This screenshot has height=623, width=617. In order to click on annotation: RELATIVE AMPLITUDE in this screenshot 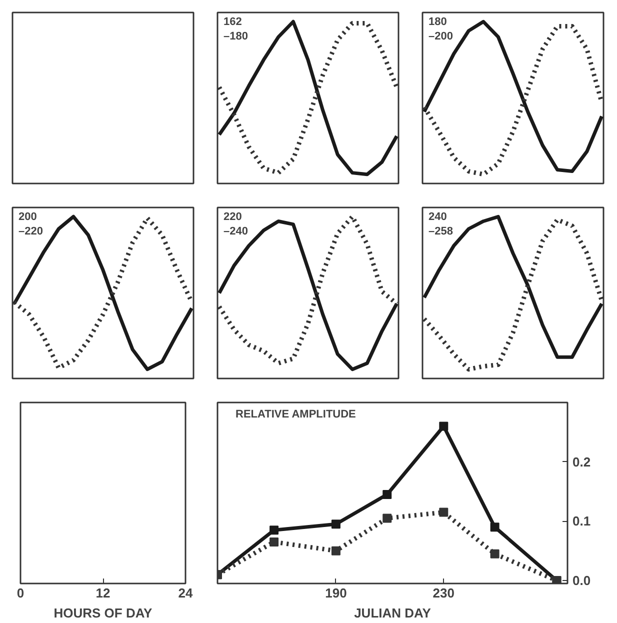, I will do `click(296, 414)`.